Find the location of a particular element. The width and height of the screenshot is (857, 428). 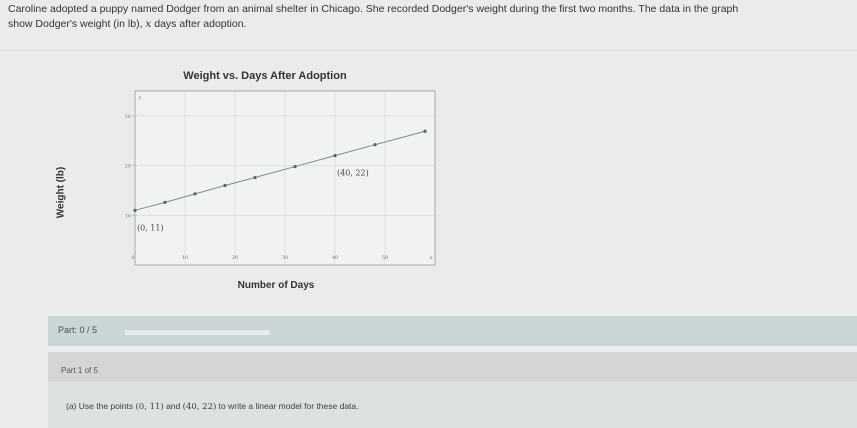

y-tick-label: 20 is located at coordinates (128, 167).